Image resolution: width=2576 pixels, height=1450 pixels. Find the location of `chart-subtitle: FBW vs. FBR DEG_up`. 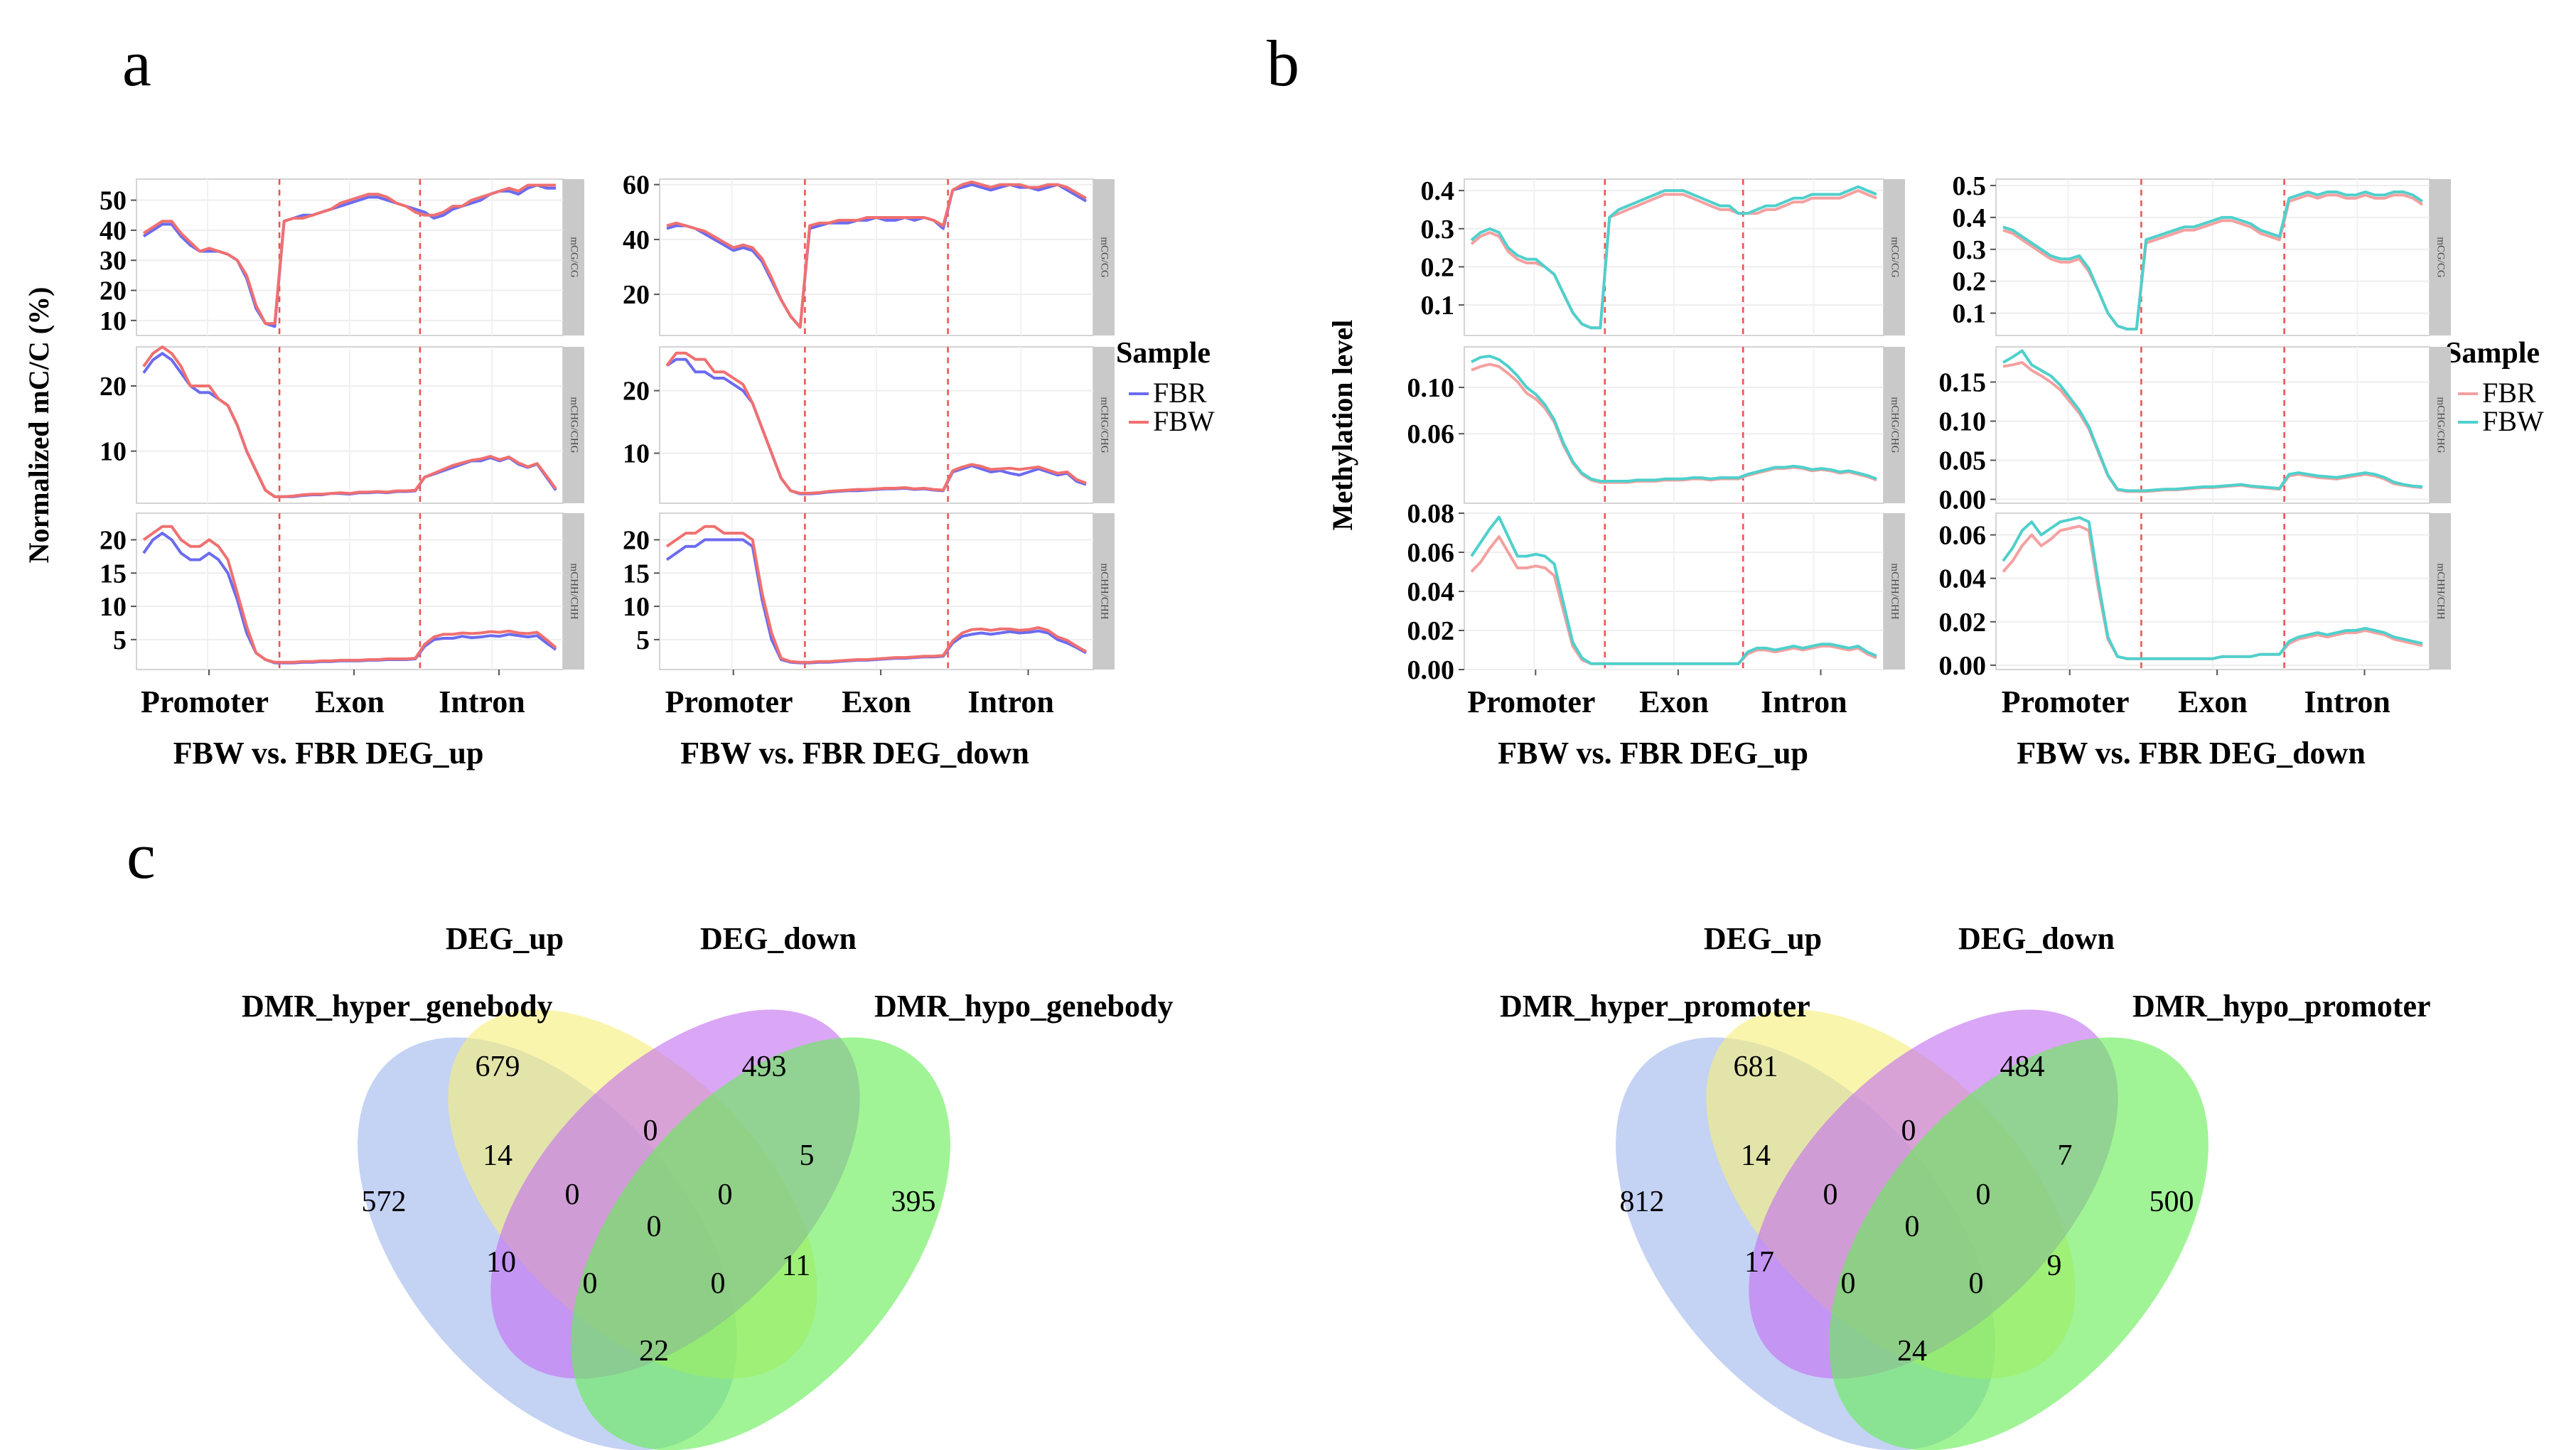

chart-subtitle: FBW vs. FBR DEG_up is located at coordinates (1653, 753).